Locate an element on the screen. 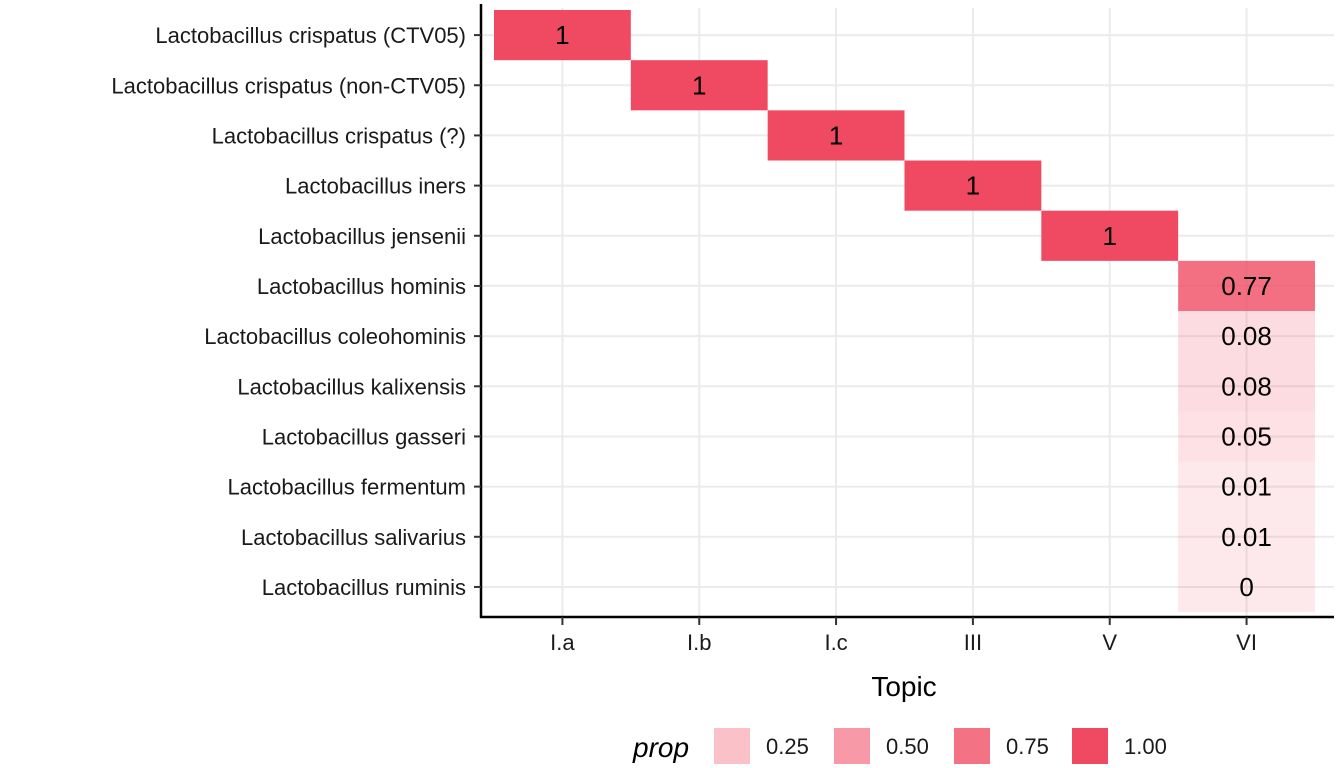  x-tick-label: I.a is located at coordinates (562, 642).